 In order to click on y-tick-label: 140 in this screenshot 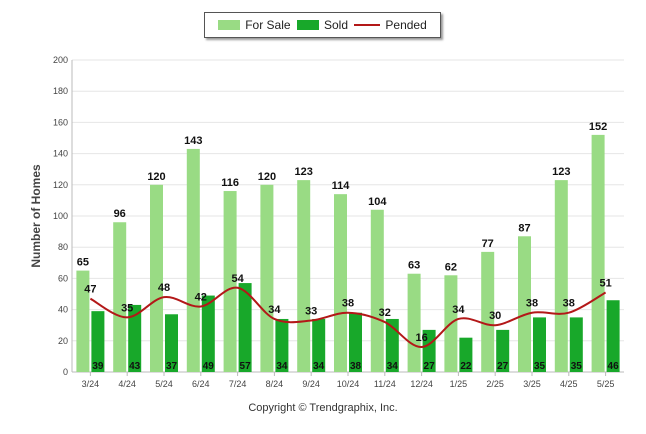, I will do `click(60, 154)`.